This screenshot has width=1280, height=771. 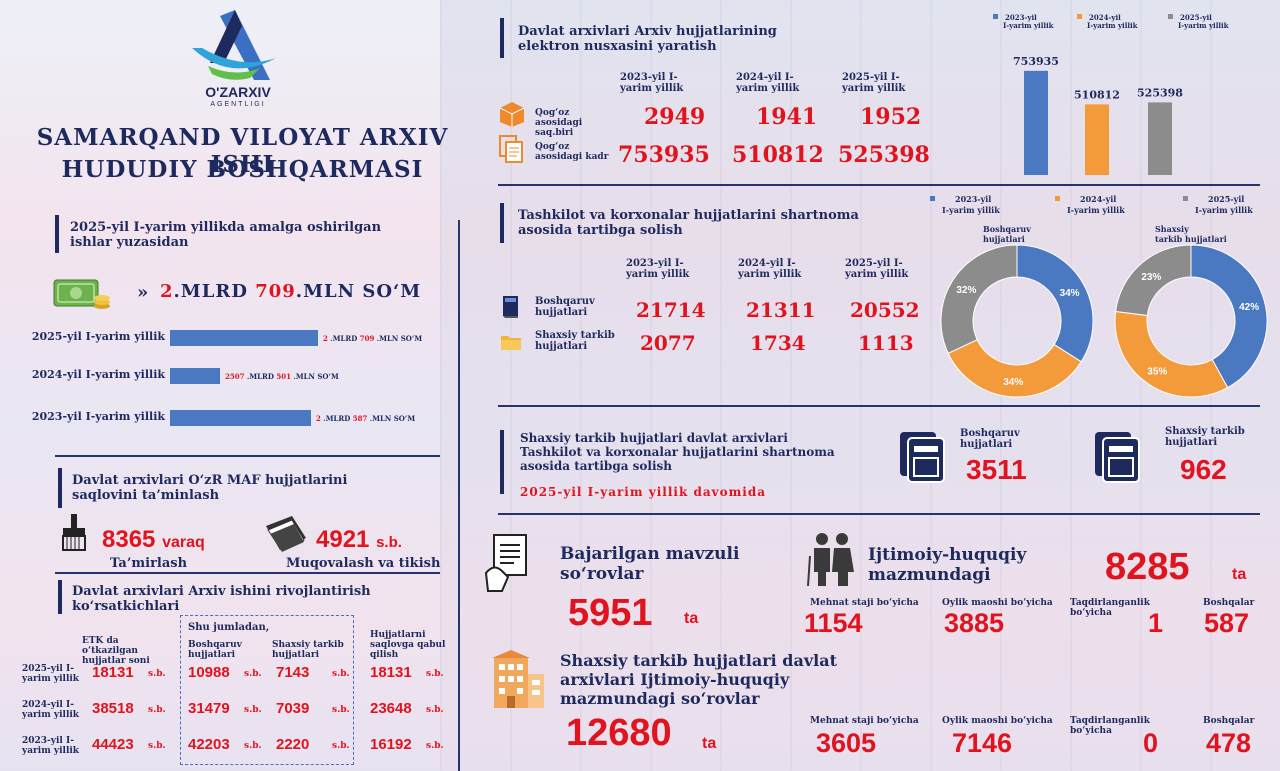 What do you see at coordinates (242, 169) in the screenshot?
I see `page-title-line2: HUDUDIY BOSHQARMASI` at bounding box center [242, 169].